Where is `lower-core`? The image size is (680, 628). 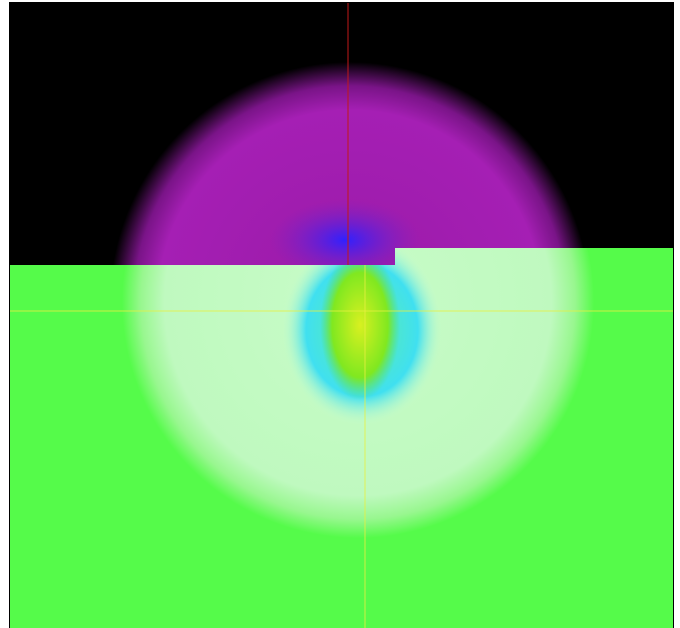
lower-core is located at coordinates (360, 325).